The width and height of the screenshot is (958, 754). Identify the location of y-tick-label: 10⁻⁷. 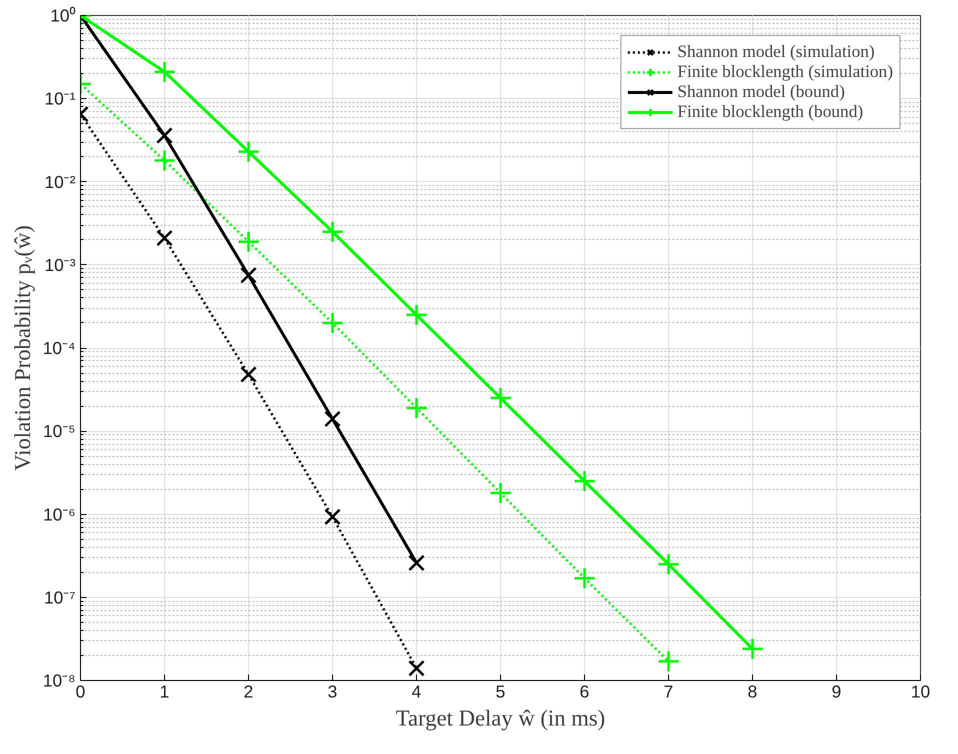
(60, 597).